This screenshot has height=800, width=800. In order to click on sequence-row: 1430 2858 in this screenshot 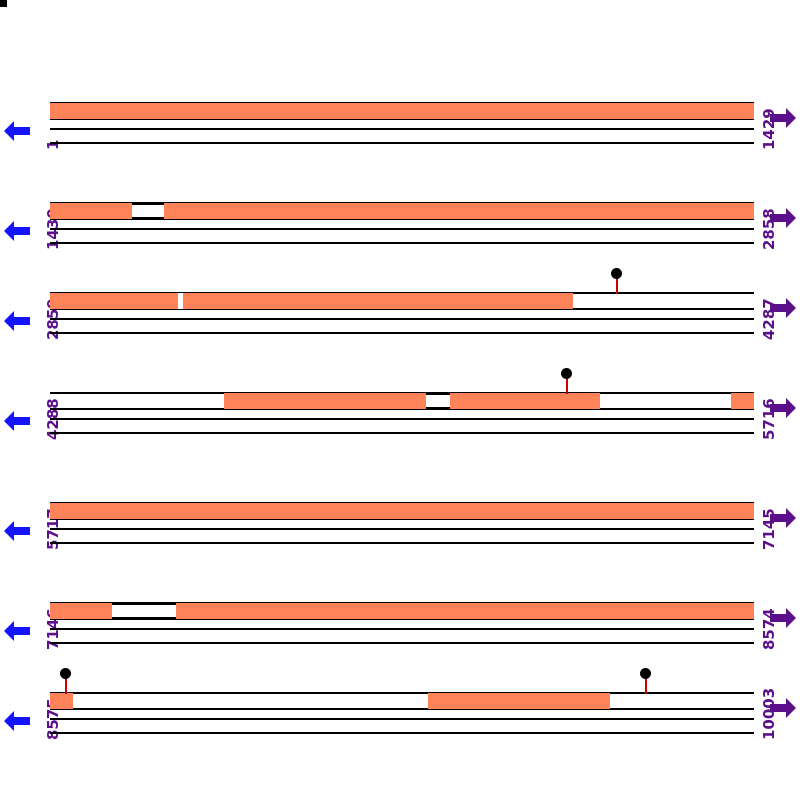, I will do `click(400, 240)`.